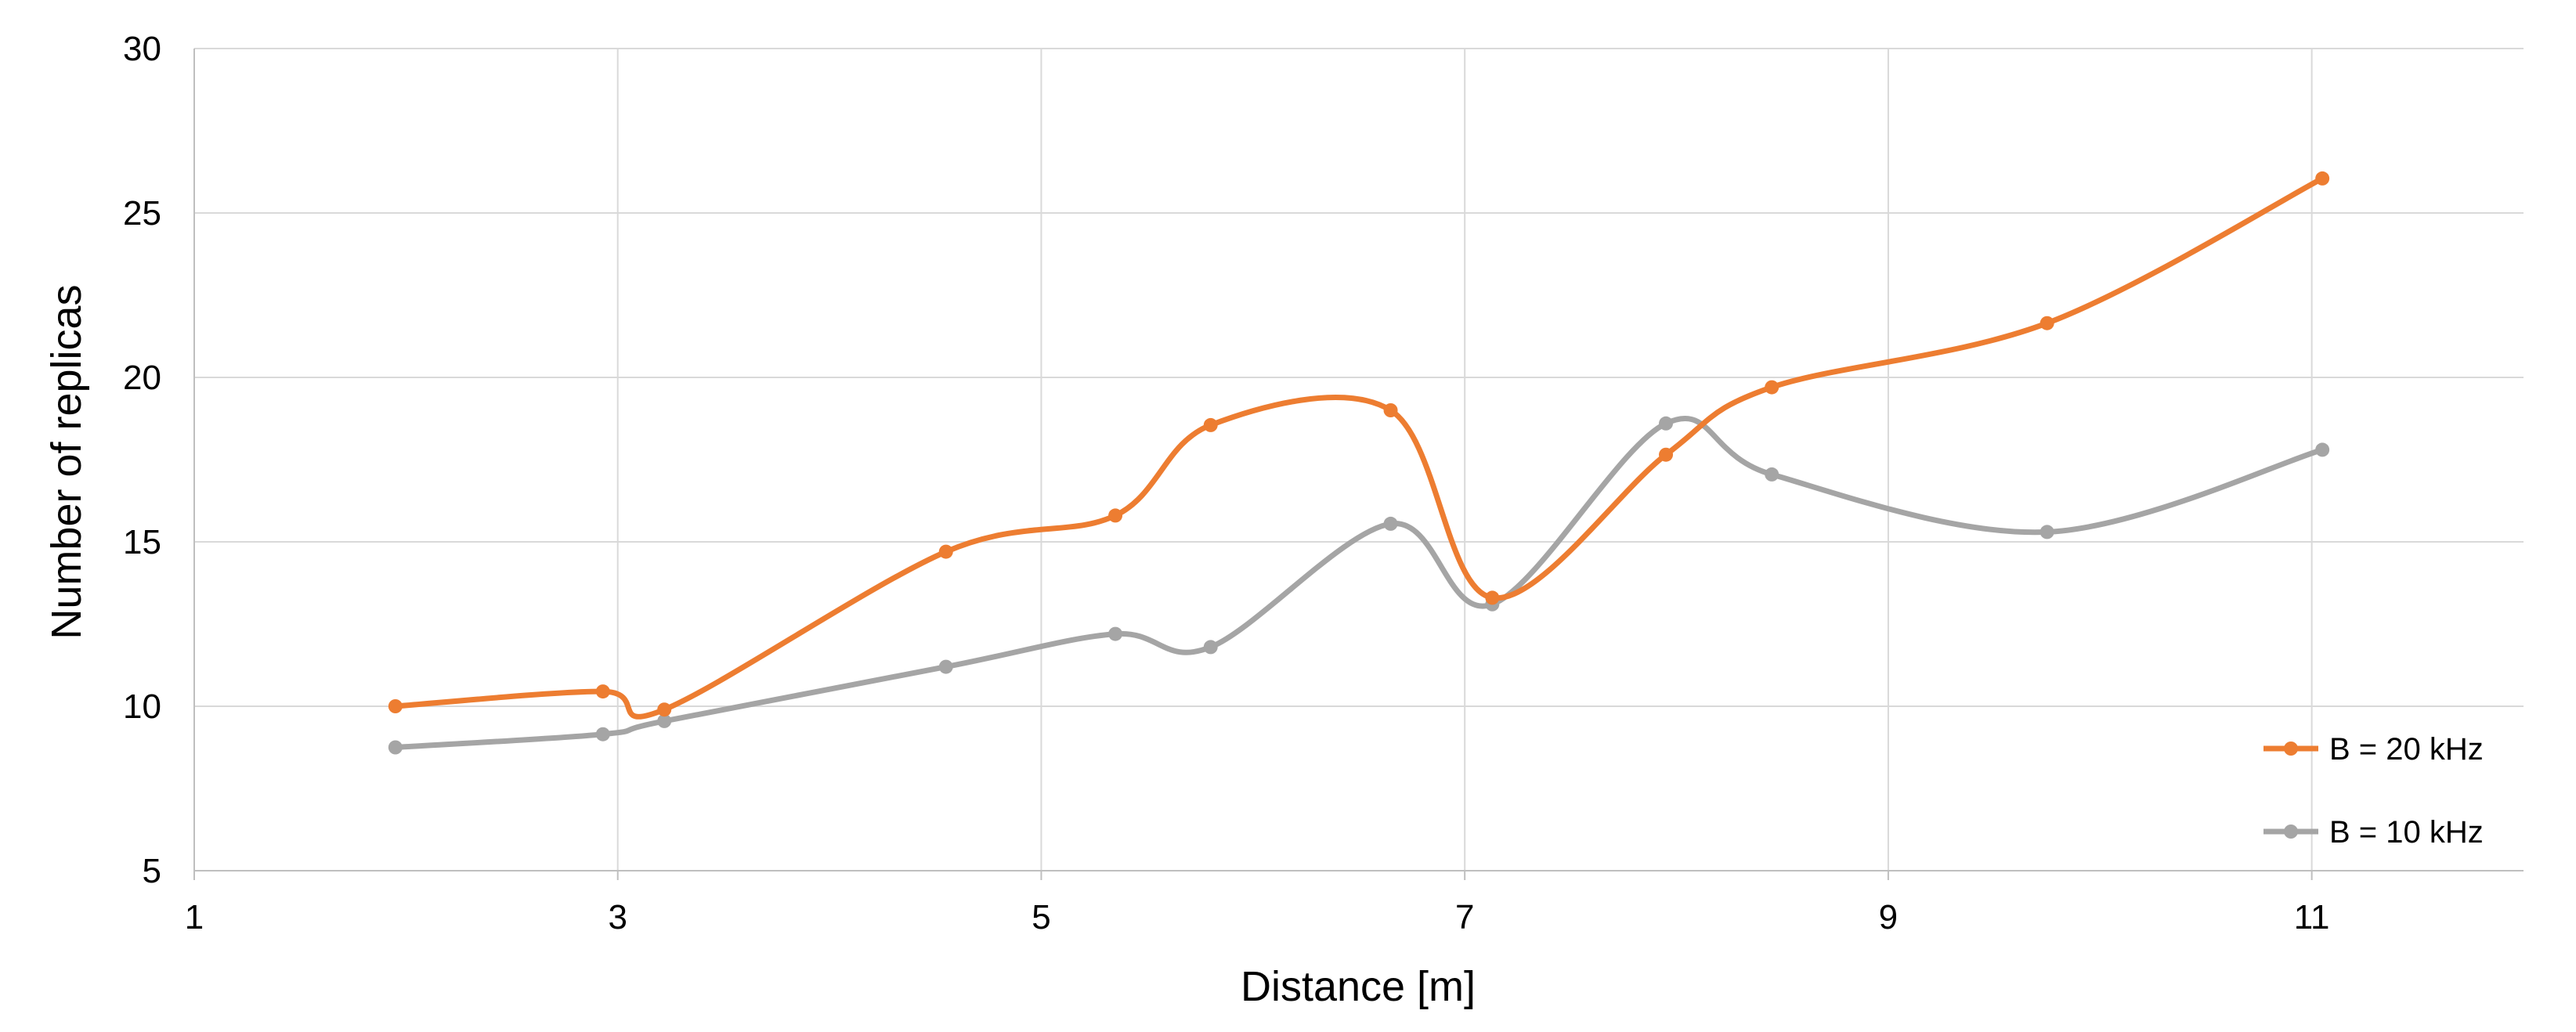 The width and height of the screenshot is (2576, 1032). What do you see at coordinates (617, 917) in the screenshot?
I see `x-tick-label: 3` at bounding box center [617, 917].